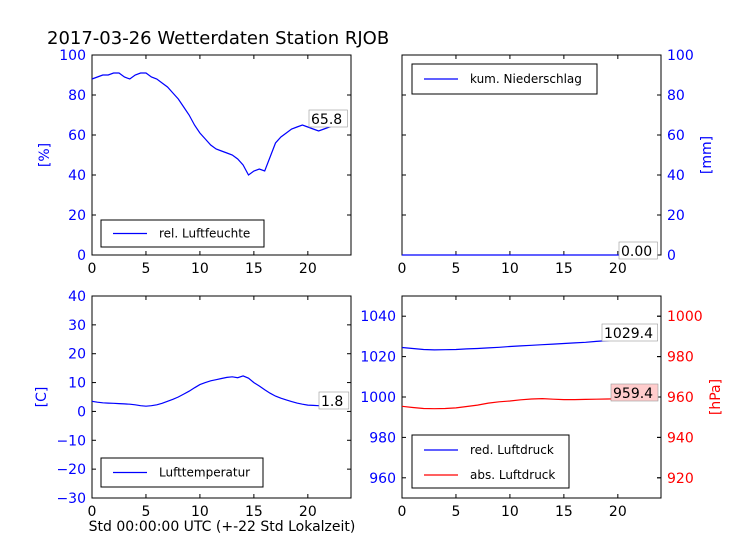  Describe the element at coordinates (512, 475) in the screenshot. I see `legend-label: abs. Luftdruck` at that location.